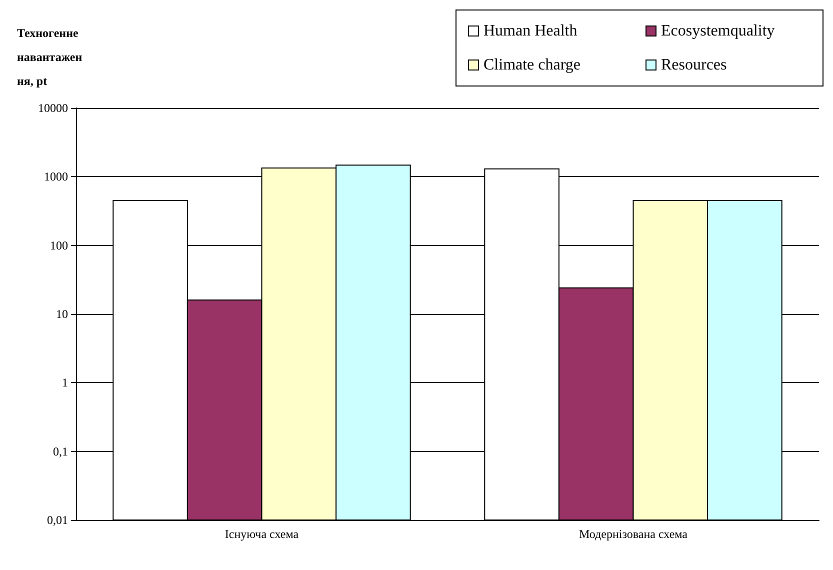  I want to click on legend-label: Resources, so click(694, 65).